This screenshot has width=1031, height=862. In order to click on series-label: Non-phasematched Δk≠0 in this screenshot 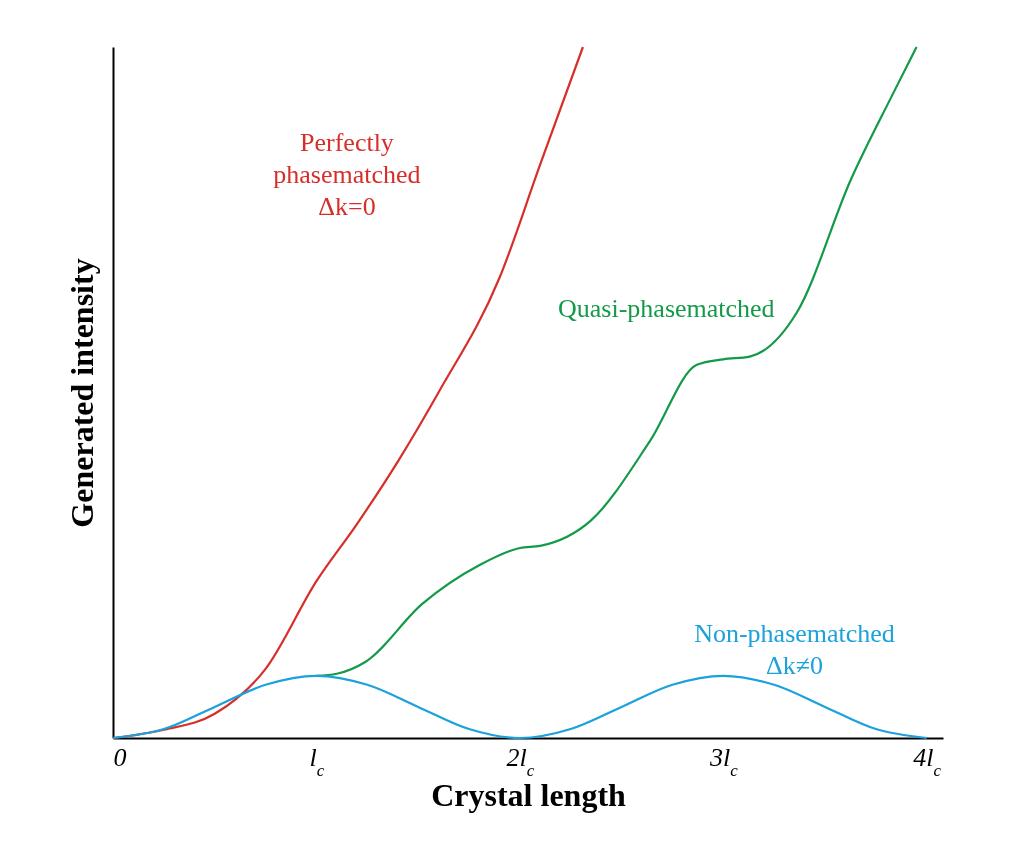, I will do `click(794, 649)`.